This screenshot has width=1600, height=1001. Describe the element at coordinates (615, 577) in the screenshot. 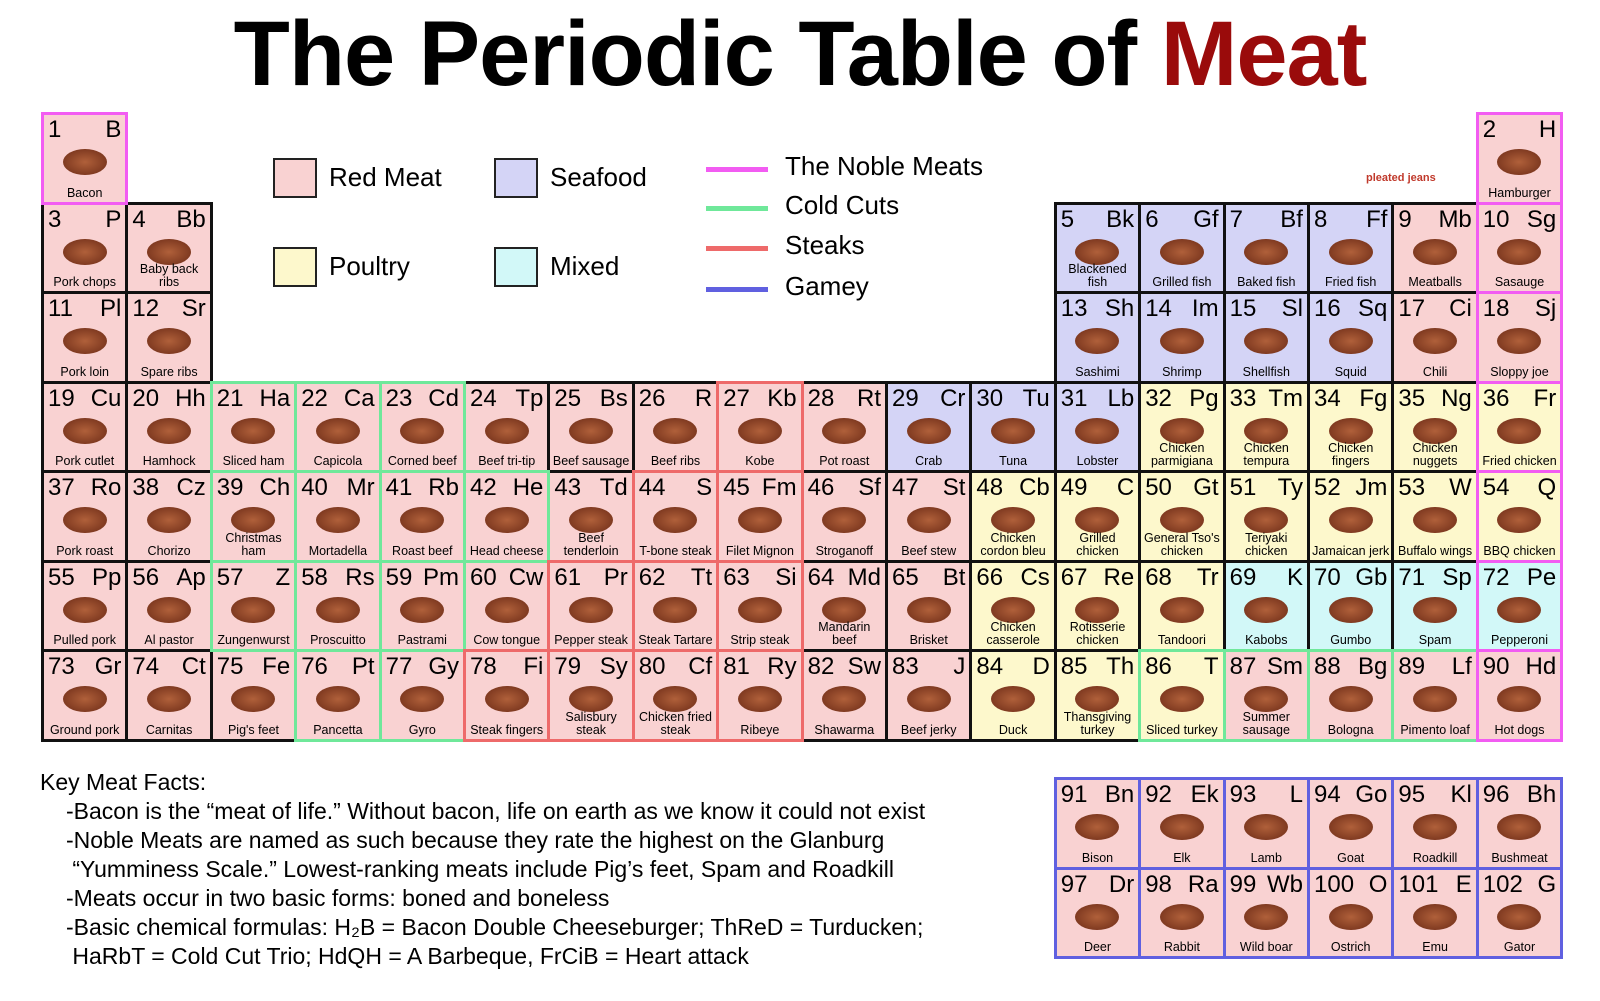

I see `element-symbol: Pr` at that location.